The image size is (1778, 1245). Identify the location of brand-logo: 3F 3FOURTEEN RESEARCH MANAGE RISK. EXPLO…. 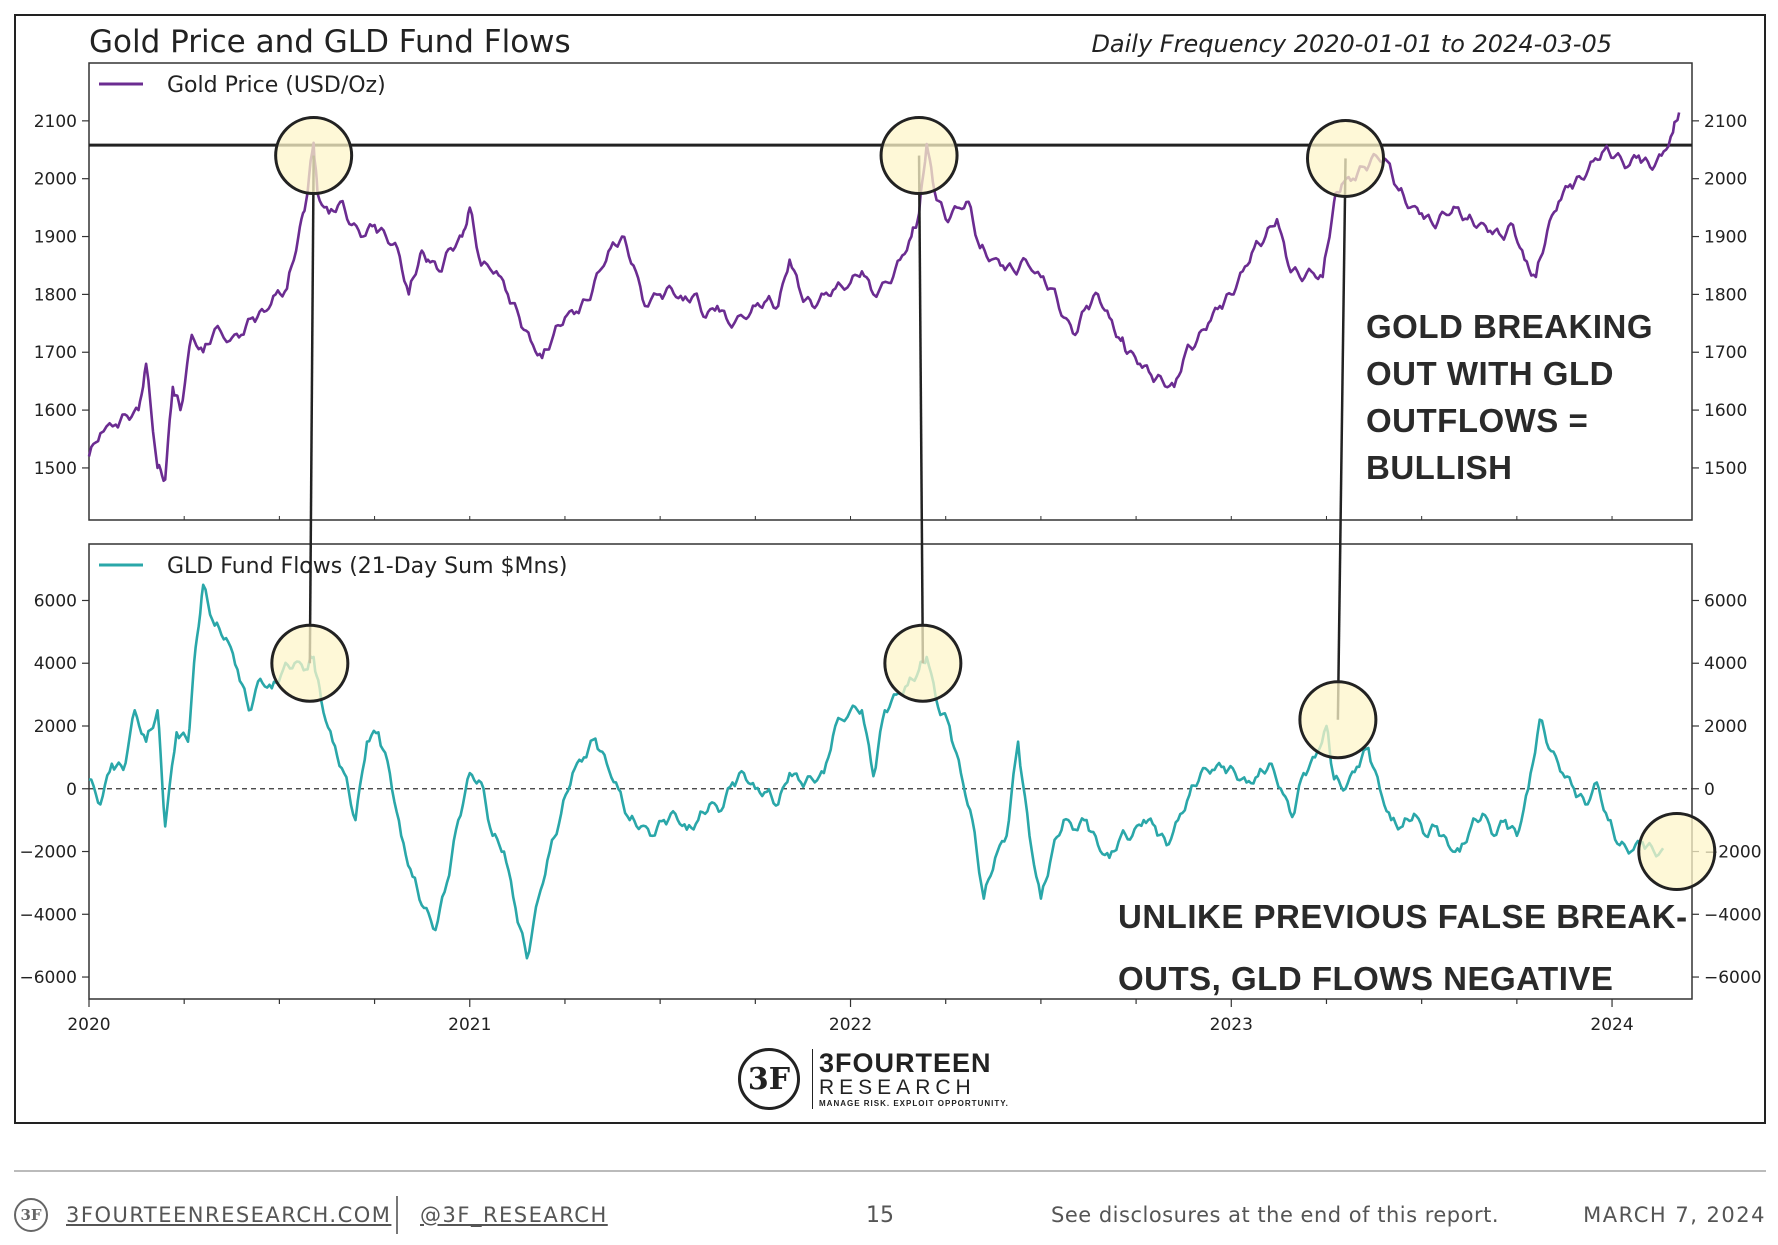
(873, 1079).